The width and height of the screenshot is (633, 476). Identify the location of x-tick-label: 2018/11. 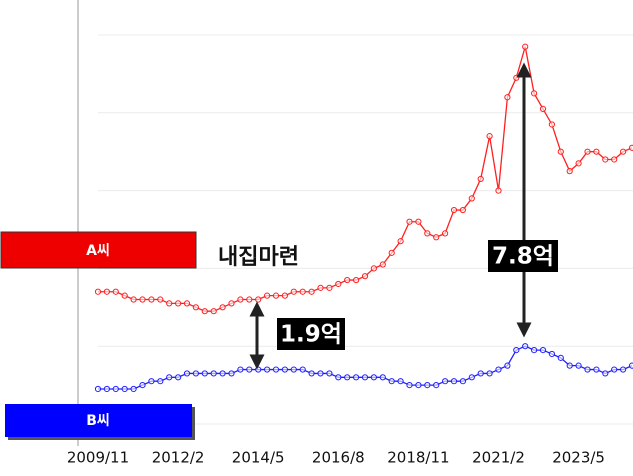
(418, 458).